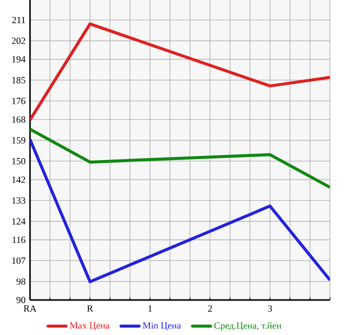  Describe the element at coordinates (19, 101) in the screenshot. I see `y-tick-label: 176` at that location.